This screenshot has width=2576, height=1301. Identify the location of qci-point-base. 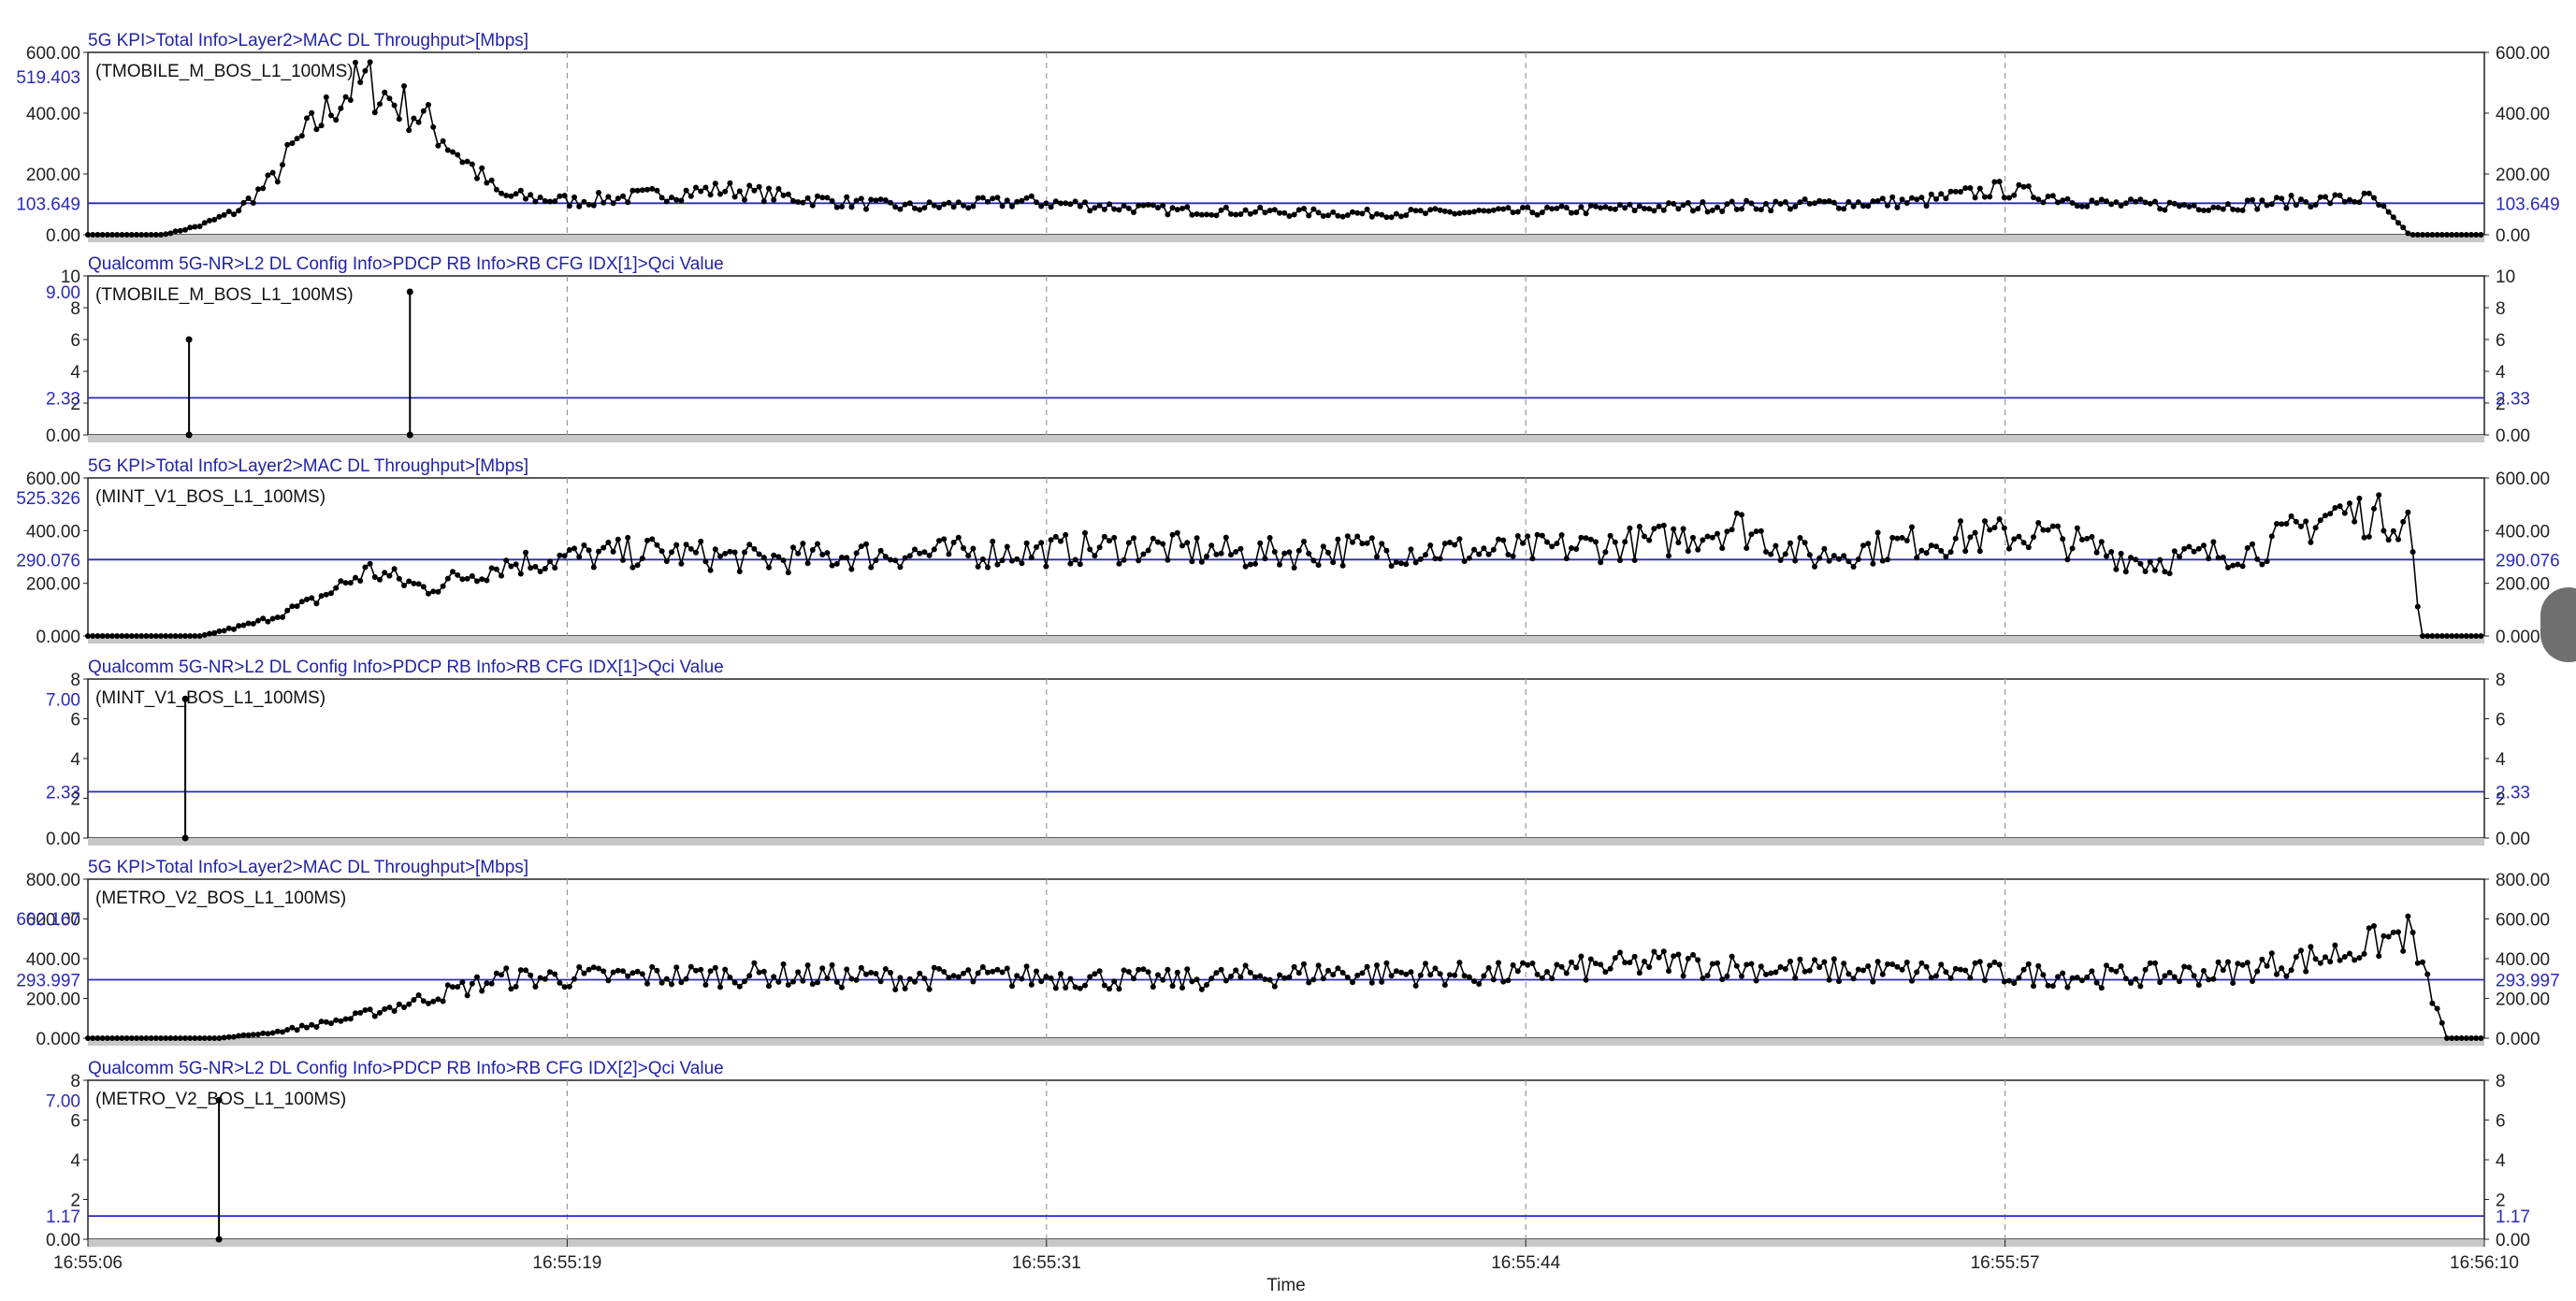
(185, 838).